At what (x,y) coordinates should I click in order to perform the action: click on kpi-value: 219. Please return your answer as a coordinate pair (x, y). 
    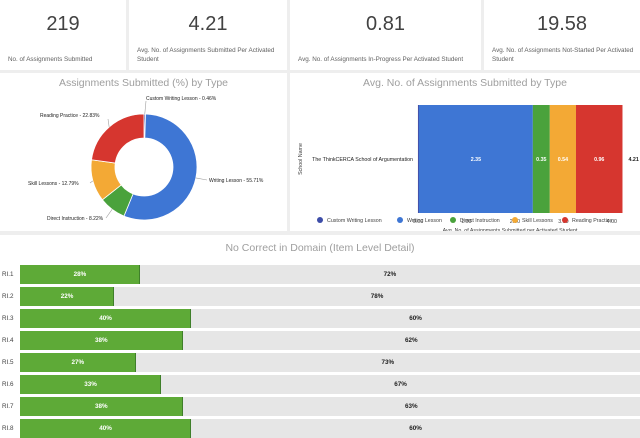
    Looking at the image, I should click on (63, 24).